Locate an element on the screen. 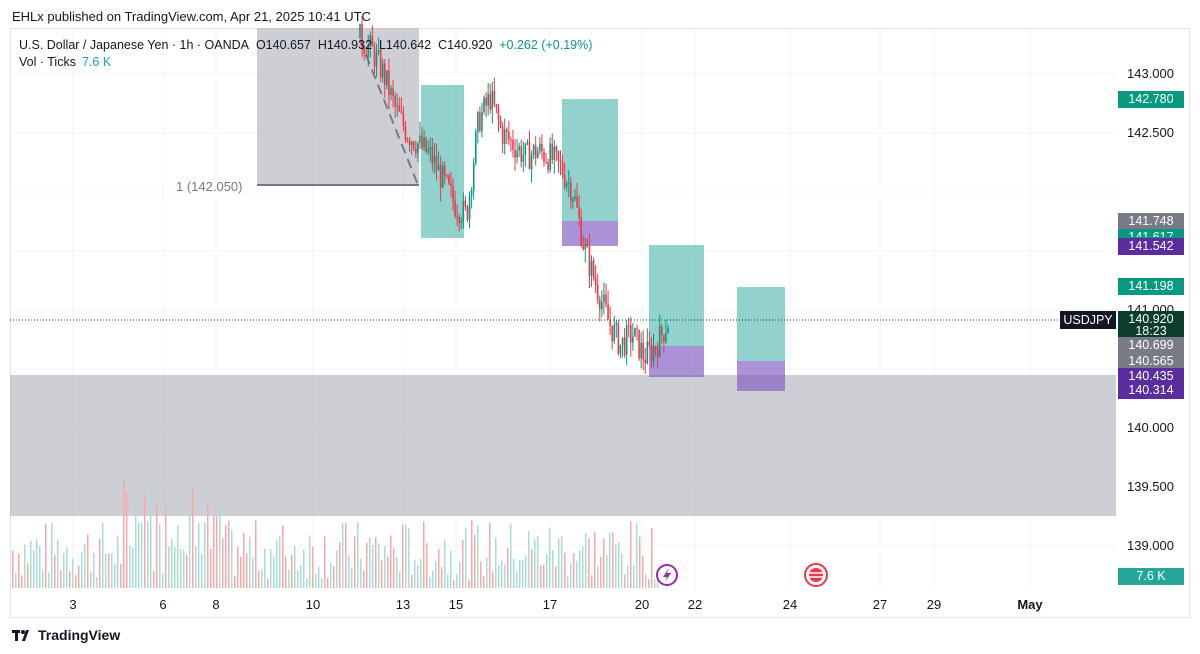  price-tag: 140.699 is located at coordinates (1151, 346).